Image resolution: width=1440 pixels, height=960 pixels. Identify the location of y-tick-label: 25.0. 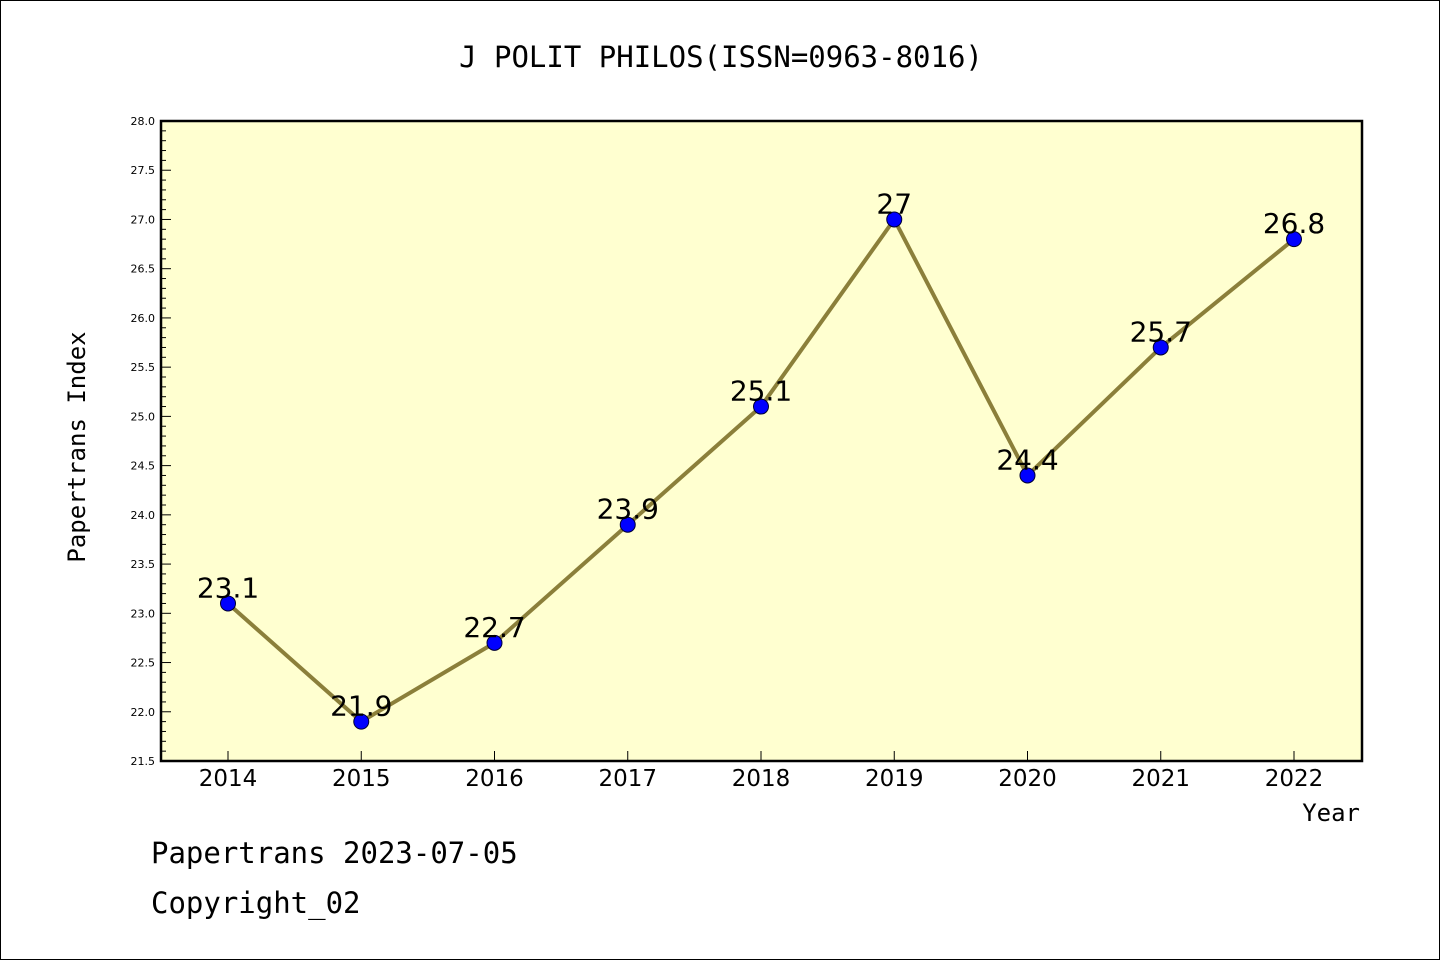
(143, 416).